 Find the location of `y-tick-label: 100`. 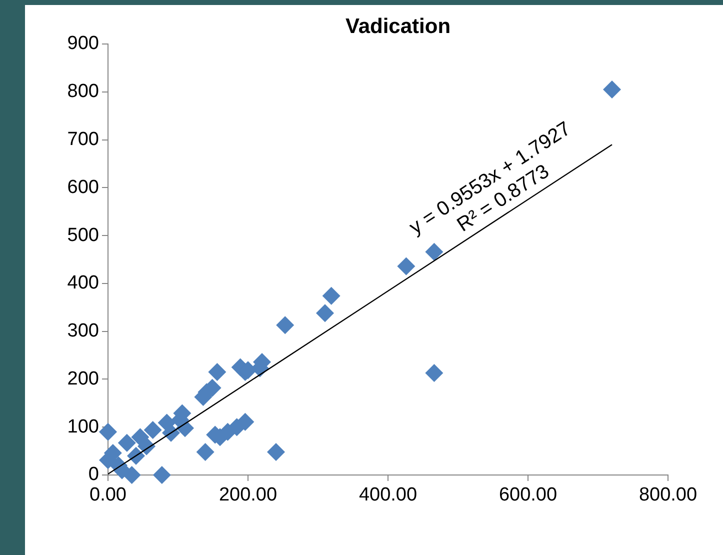

y-tick-label: 100 is located at coordinates (83, 427).